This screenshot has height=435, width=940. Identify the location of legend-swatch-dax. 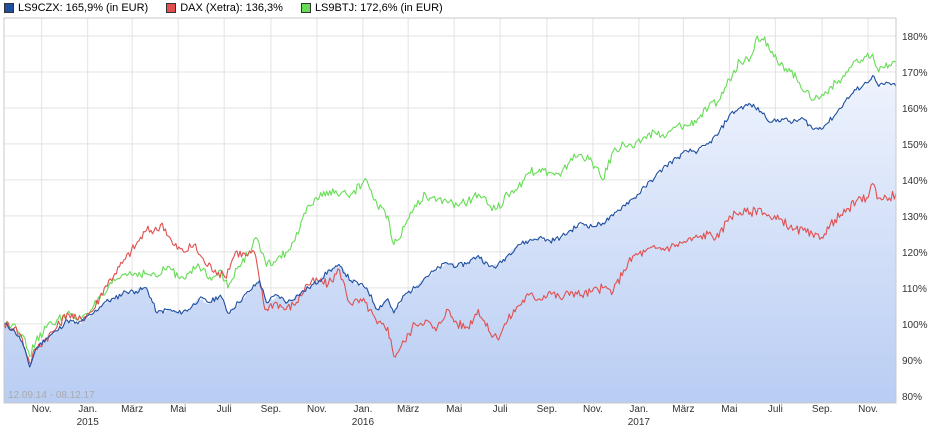
(171, 8).